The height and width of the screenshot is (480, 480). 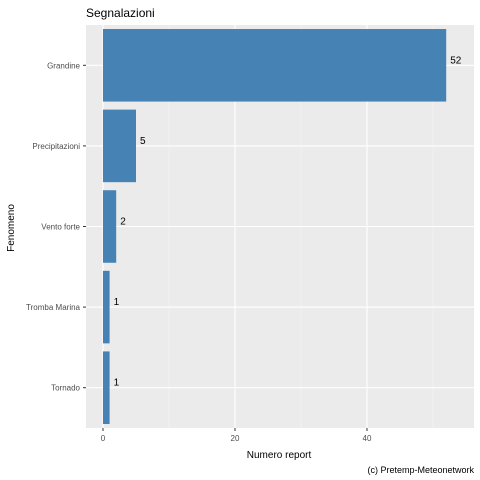 What do you see at coordinates (143, 141) in the screenshot?
I see `data-label: 5` at bounding box center [143, 141].